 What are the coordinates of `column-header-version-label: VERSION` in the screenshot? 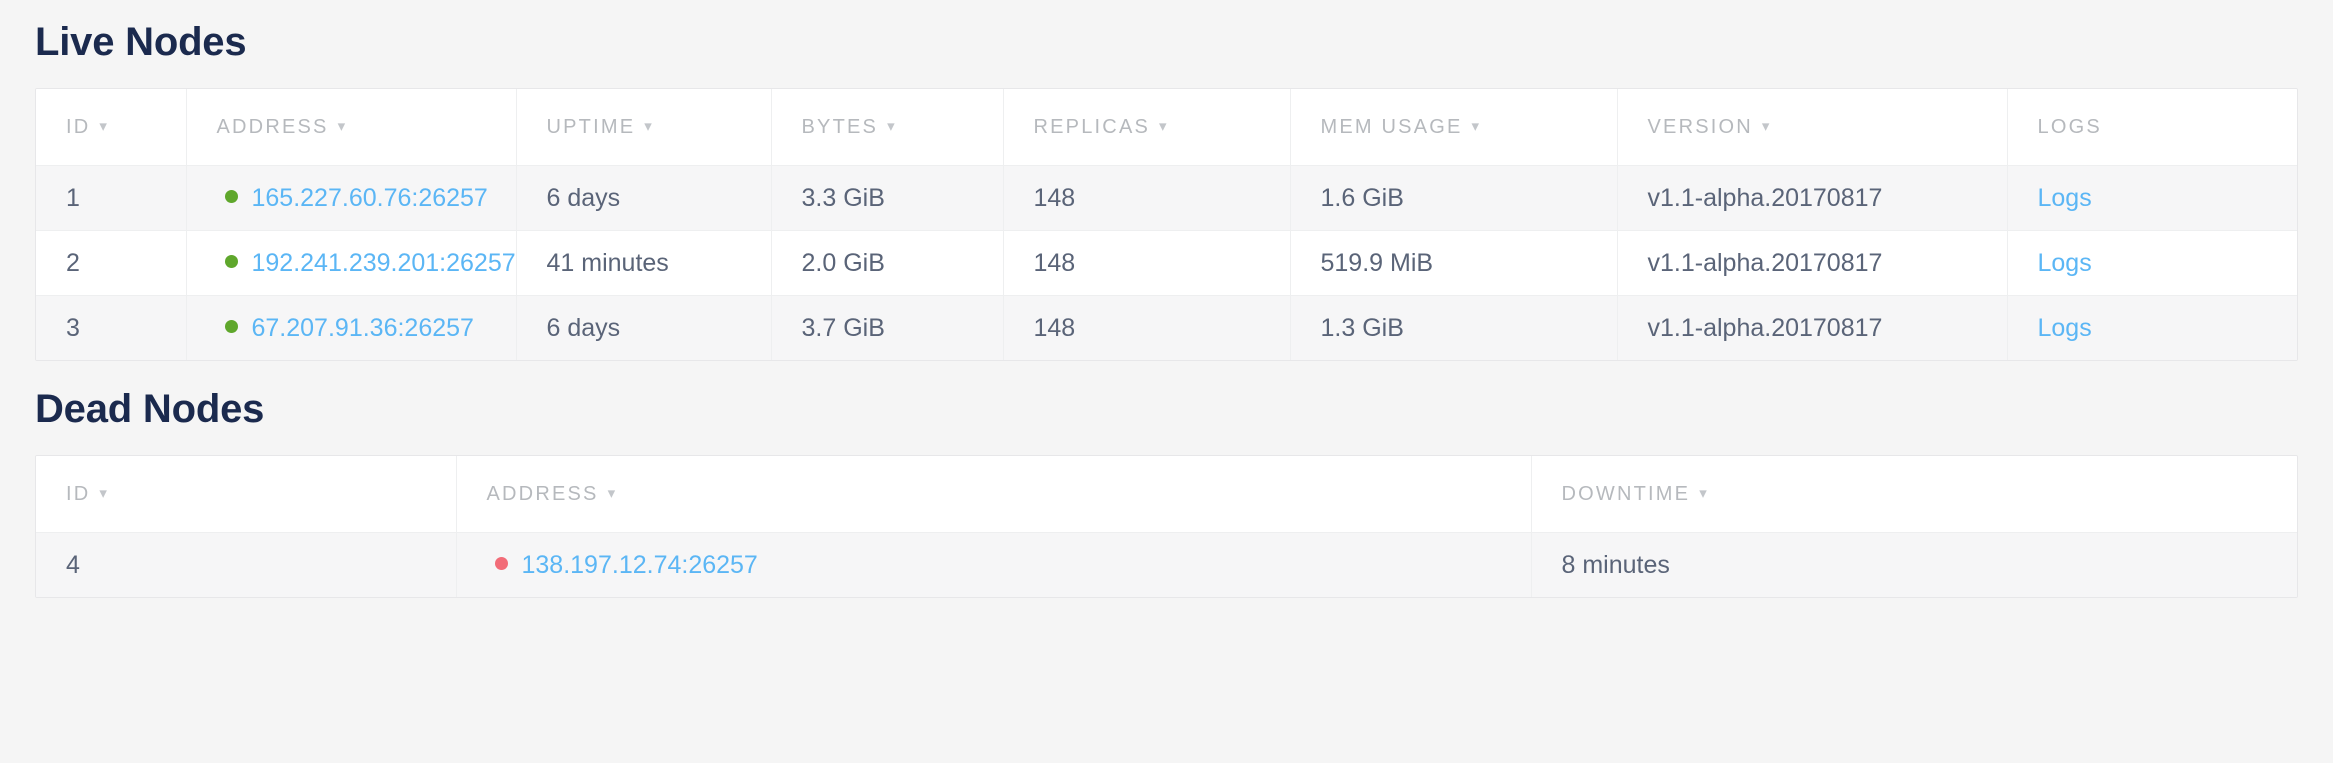 It's located at (1700, 126).